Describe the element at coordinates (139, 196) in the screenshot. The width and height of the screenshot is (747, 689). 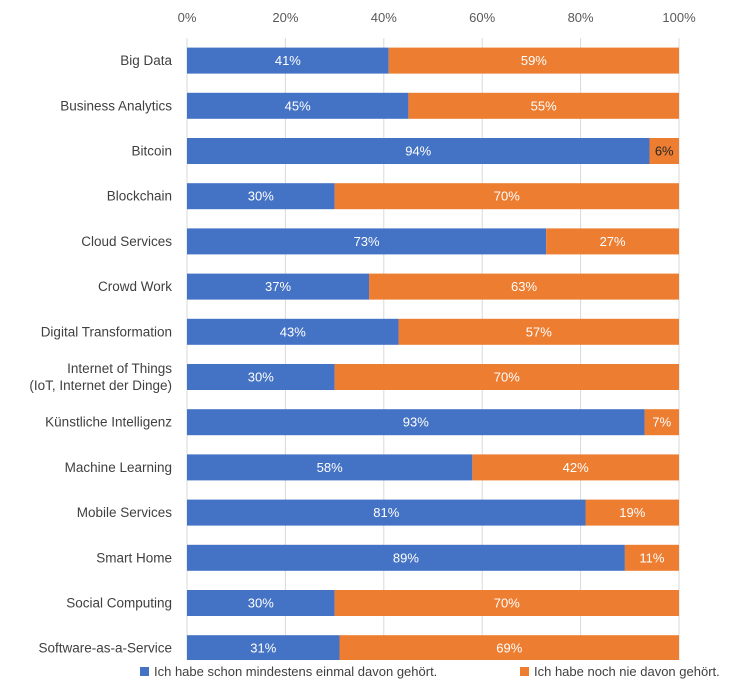
I see `category-label: Blockchain` at that location.